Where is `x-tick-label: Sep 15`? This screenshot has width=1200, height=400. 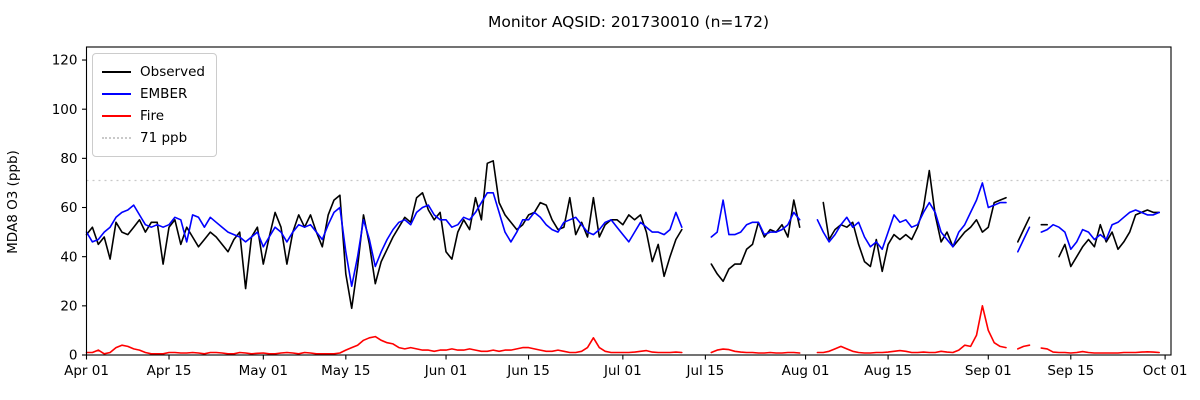 x-tick-label: Sep 15 is located at coordinates (1070, 371).